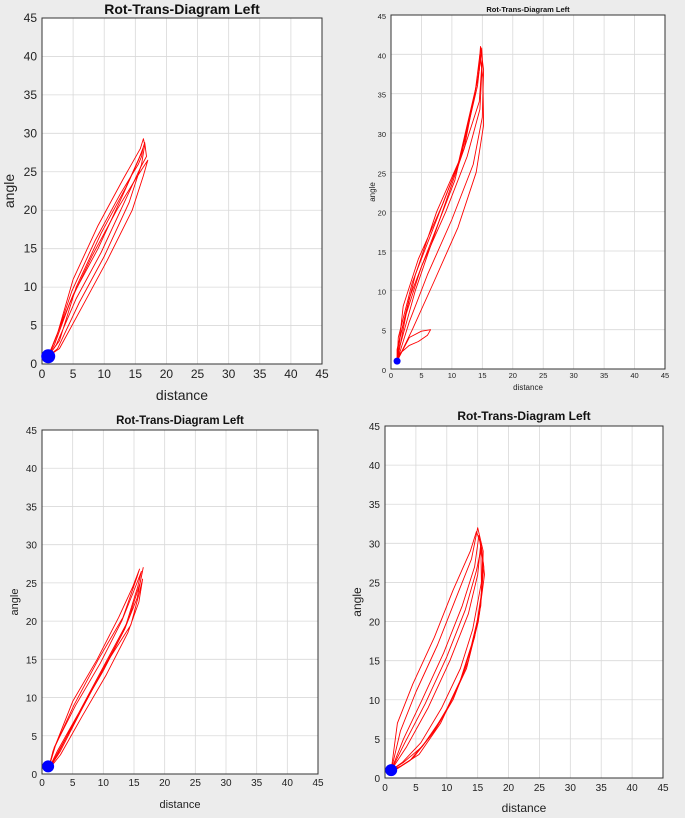 This screenshot has width=685, height=818. What do you see at coordinates (375, 505) in the screenshot?
I see `chart-4-y-tick-label: 35` at bounding box center [375, 505].